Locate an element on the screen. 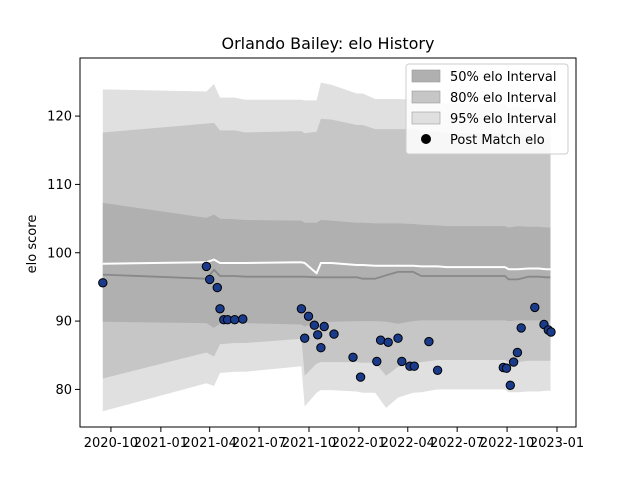 This screenshot has width=640, height=485. x-tick-label: 2021-10 is located at coordinates (309, 443).